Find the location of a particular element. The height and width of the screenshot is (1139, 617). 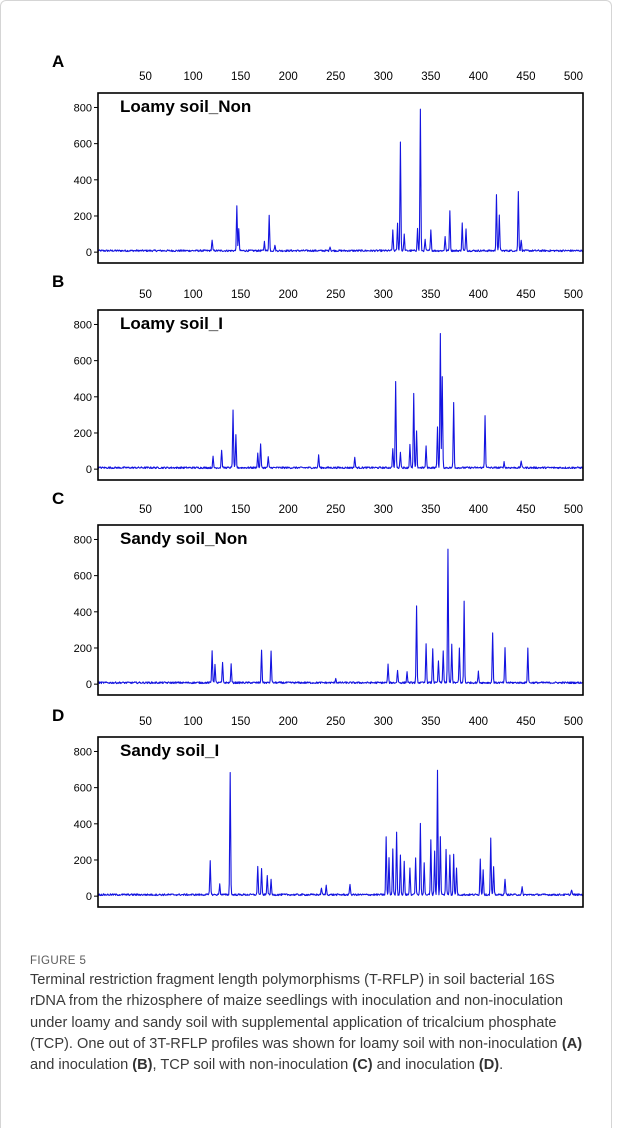

panel-label: D is located at coordinates (58, 715).